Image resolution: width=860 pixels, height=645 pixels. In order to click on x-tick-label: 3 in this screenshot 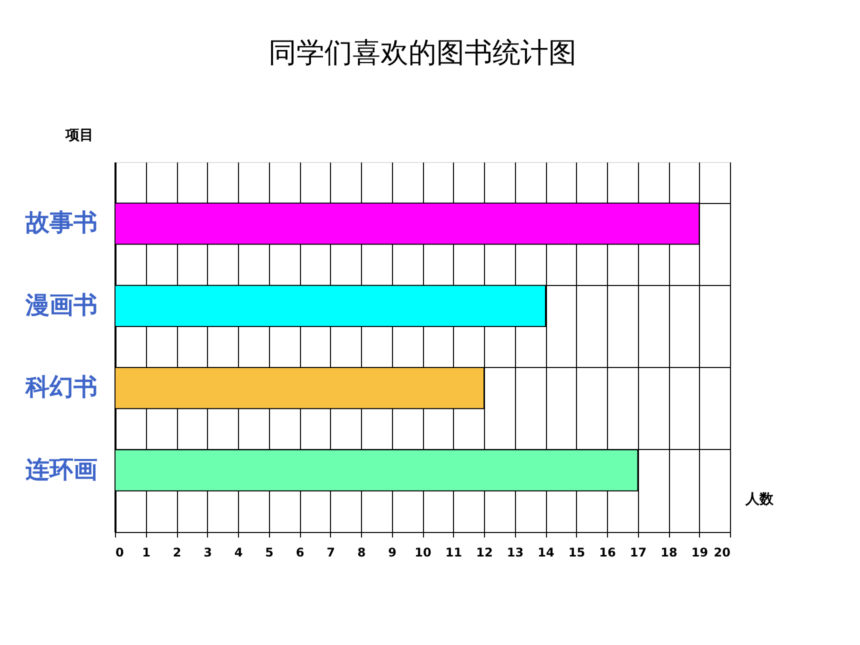, I will do `click(208, 553)`.